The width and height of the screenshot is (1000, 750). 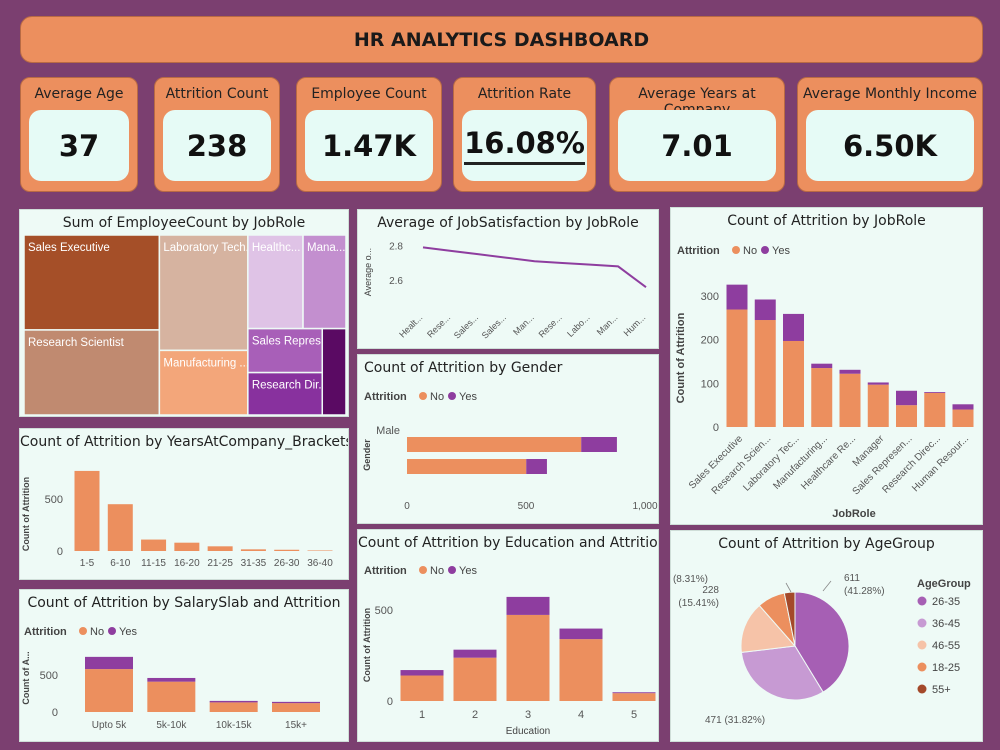 What do you see at coordinates (890, 145) in the screenshot?
I see `kpi-card: 6.50K` at bounding box center [890, 145].